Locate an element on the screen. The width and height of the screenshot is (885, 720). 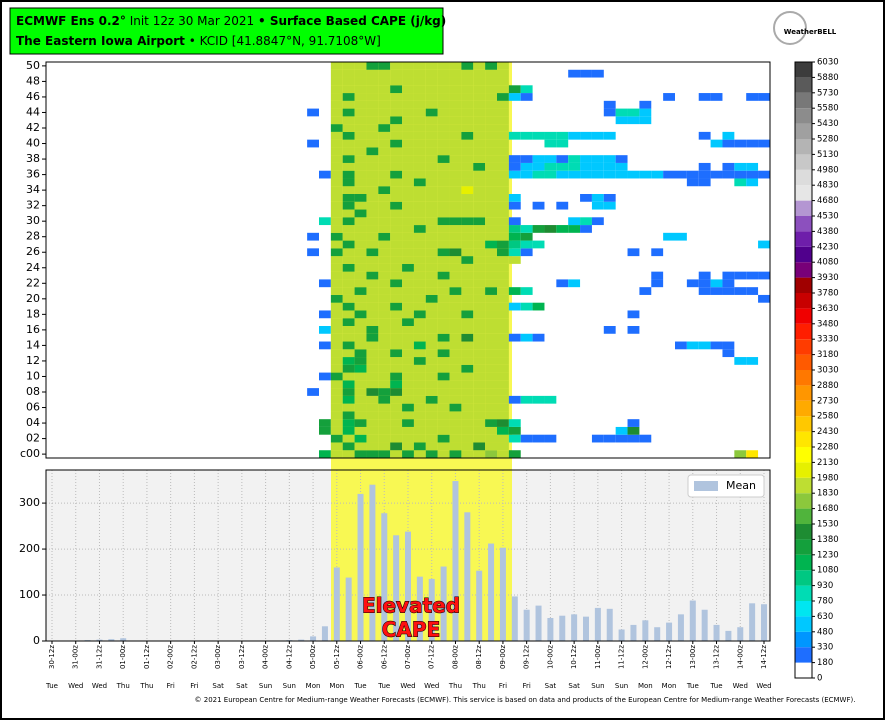
colorbar-label: 630 is located at coordinates (825, 617).